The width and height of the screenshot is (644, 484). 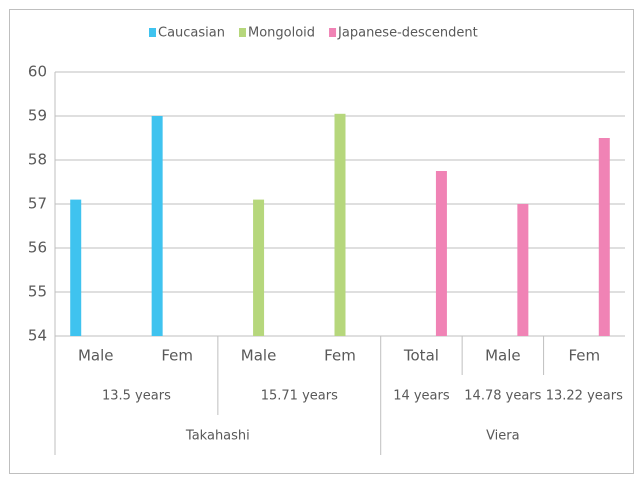 What do you see at coordinates (502, 396) in the screenshot?
I see `x-group-label: 14.78 years` at bounding box center [502, 396].